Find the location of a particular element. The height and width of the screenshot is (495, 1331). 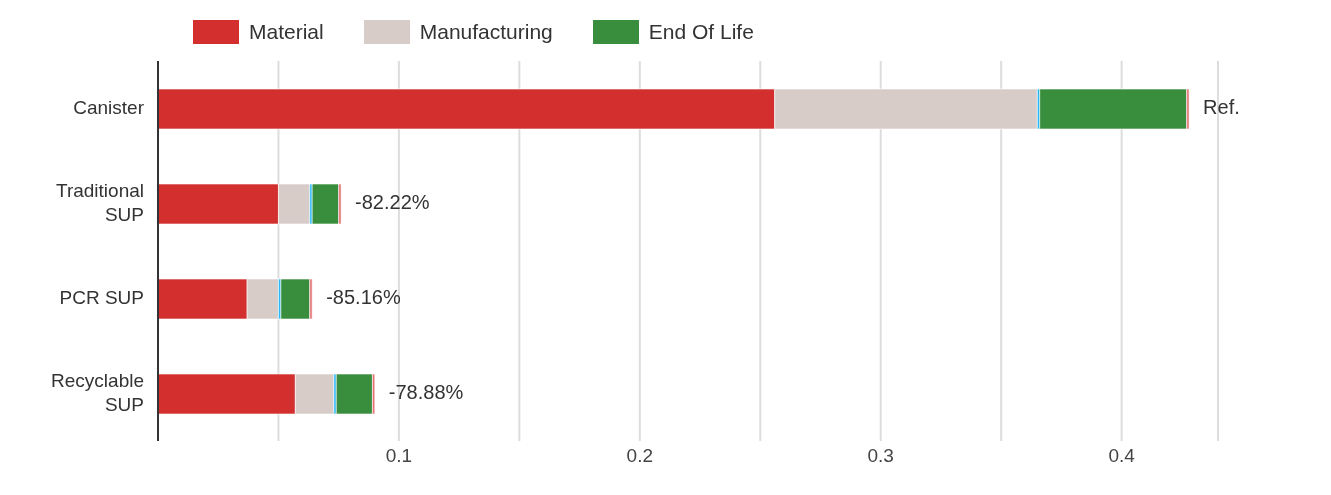

y-tick-label: Traditional SUP is located at coordinates (99, 202).